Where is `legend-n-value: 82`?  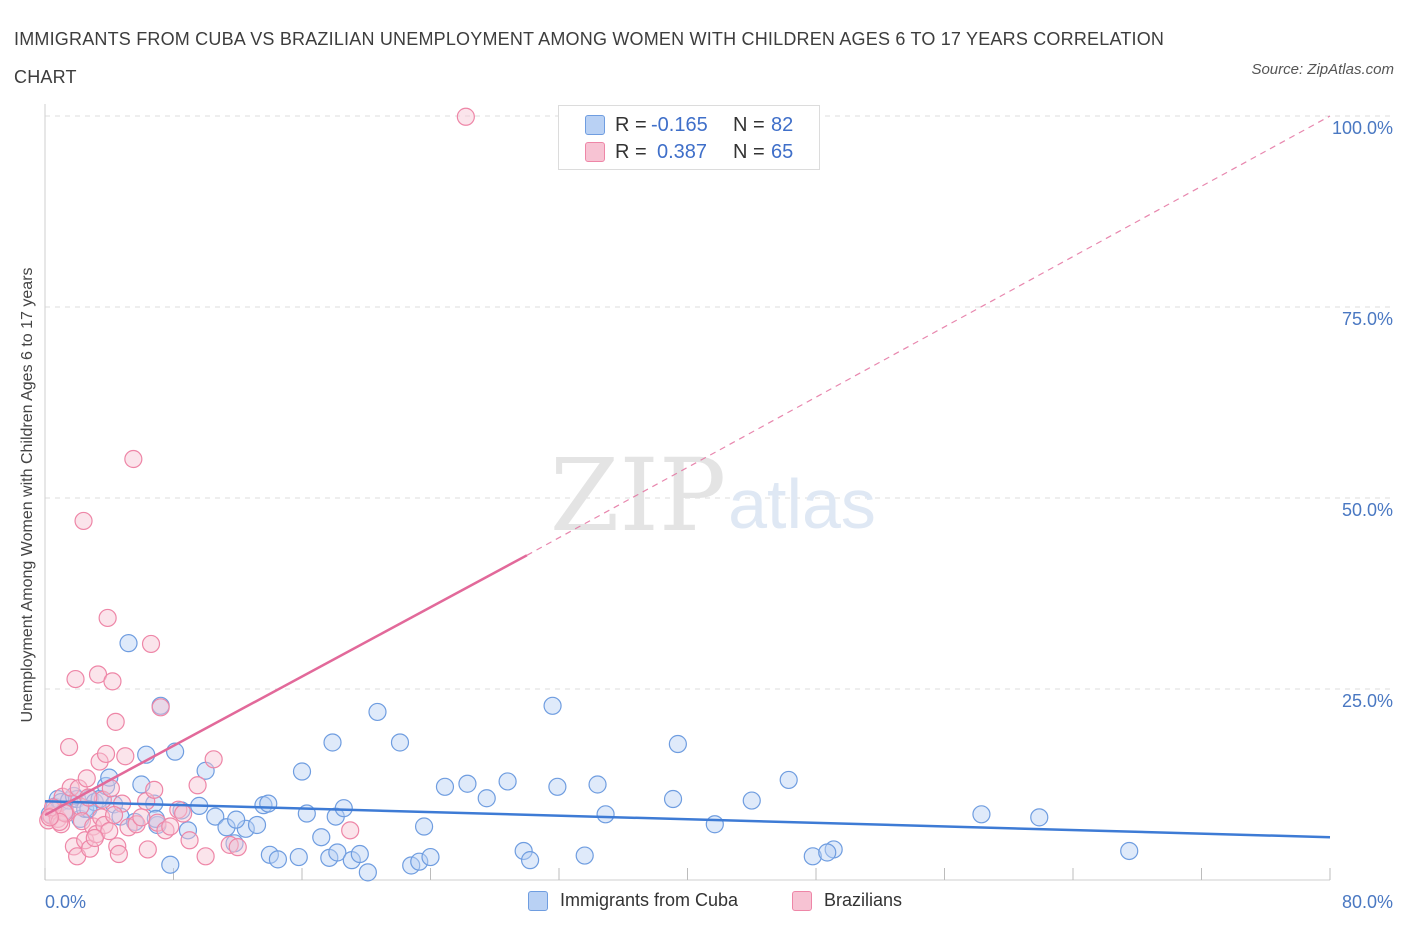 legend-n-value: 82 is located at coordinates (782, 124).